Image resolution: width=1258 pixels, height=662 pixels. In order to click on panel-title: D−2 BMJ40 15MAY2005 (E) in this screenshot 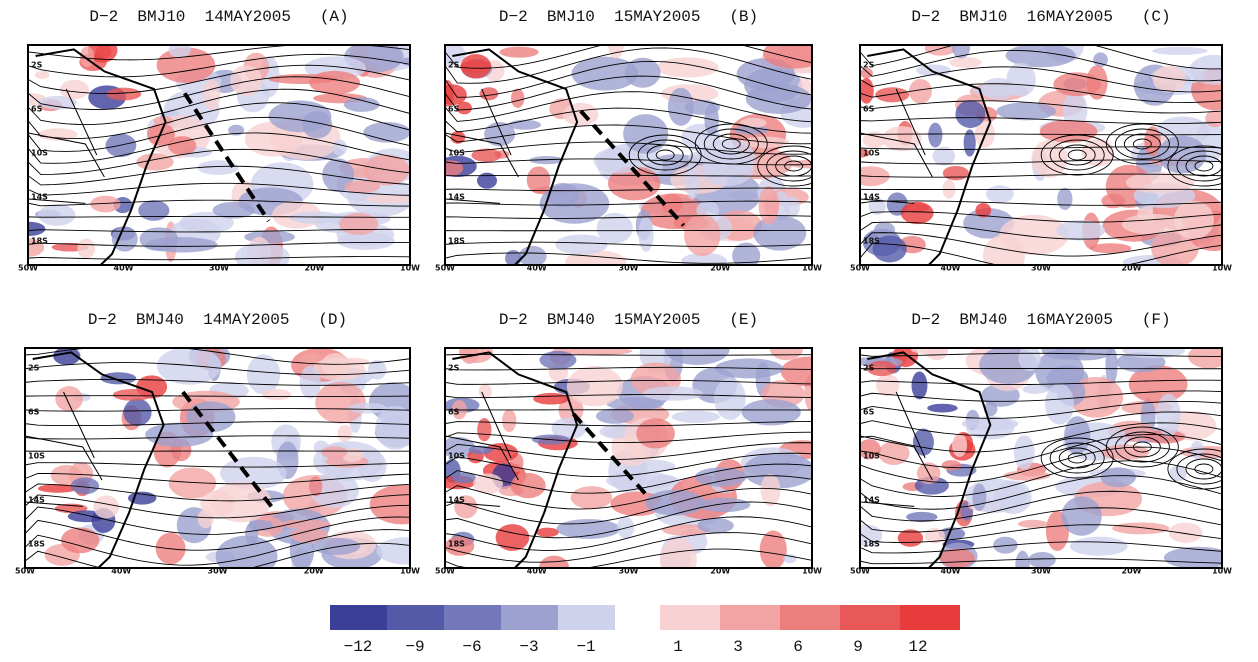, I will do `click(628, 320)`.